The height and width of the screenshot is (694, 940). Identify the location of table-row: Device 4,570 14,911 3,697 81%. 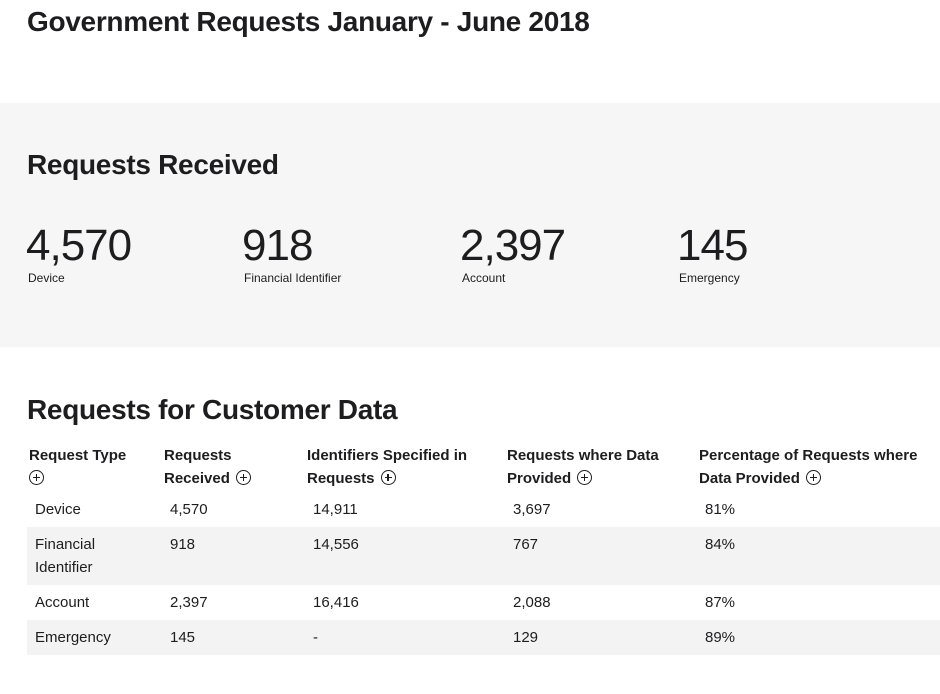
(483, 509).